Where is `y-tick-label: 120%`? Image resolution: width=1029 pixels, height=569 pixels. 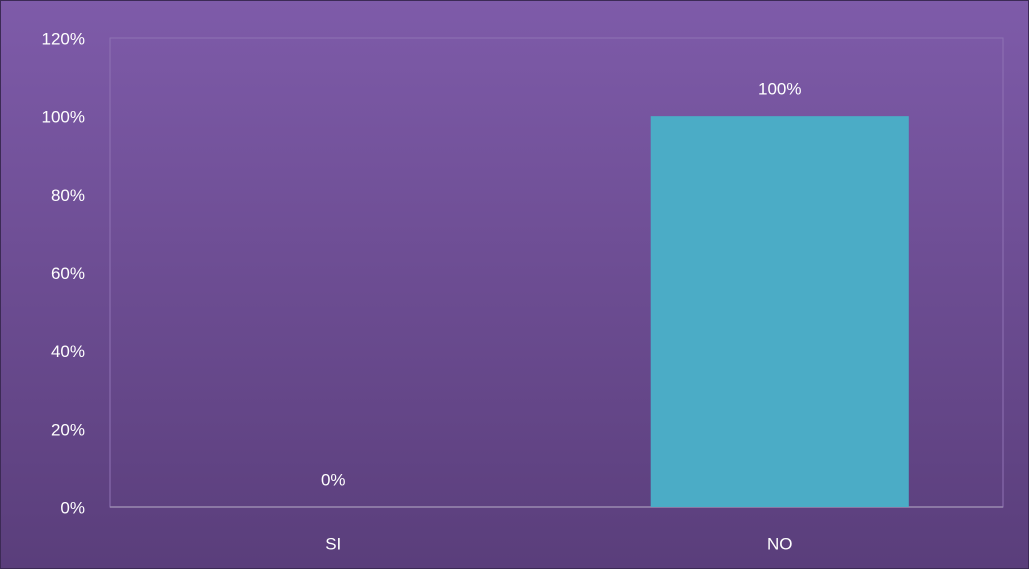 y-tick-label: 120% is located at coordinates (63, 38).